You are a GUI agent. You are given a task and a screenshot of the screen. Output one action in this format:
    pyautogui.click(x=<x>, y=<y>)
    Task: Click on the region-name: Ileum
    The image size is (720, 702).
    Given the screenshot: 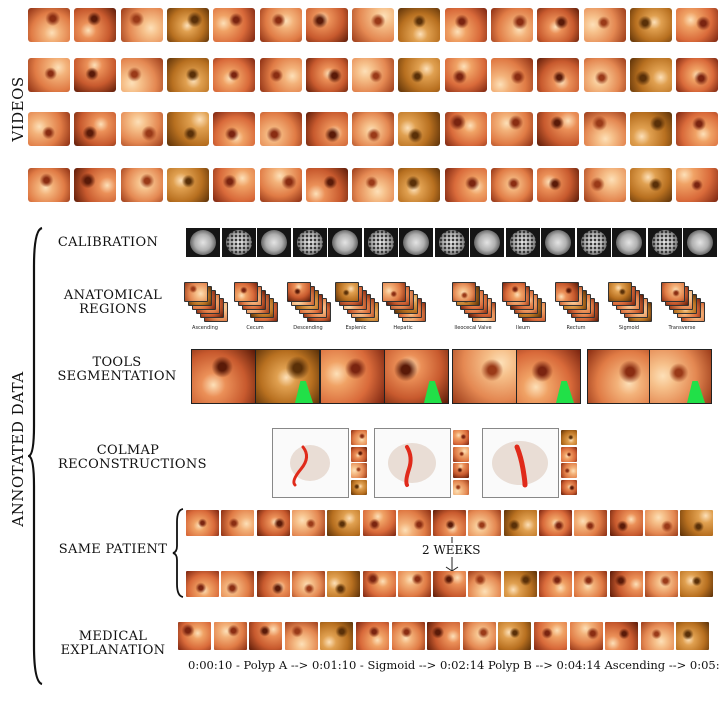 What is the action you would take?
    pyautogui.click(x=523, y=328)
    